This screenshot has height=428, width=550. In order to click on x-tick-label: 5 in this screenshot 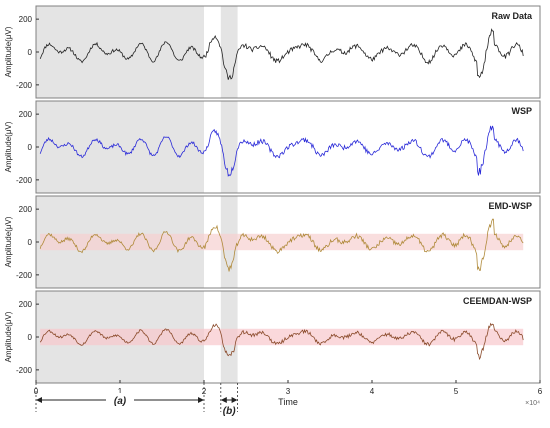, I will do `click(456, 391)`.